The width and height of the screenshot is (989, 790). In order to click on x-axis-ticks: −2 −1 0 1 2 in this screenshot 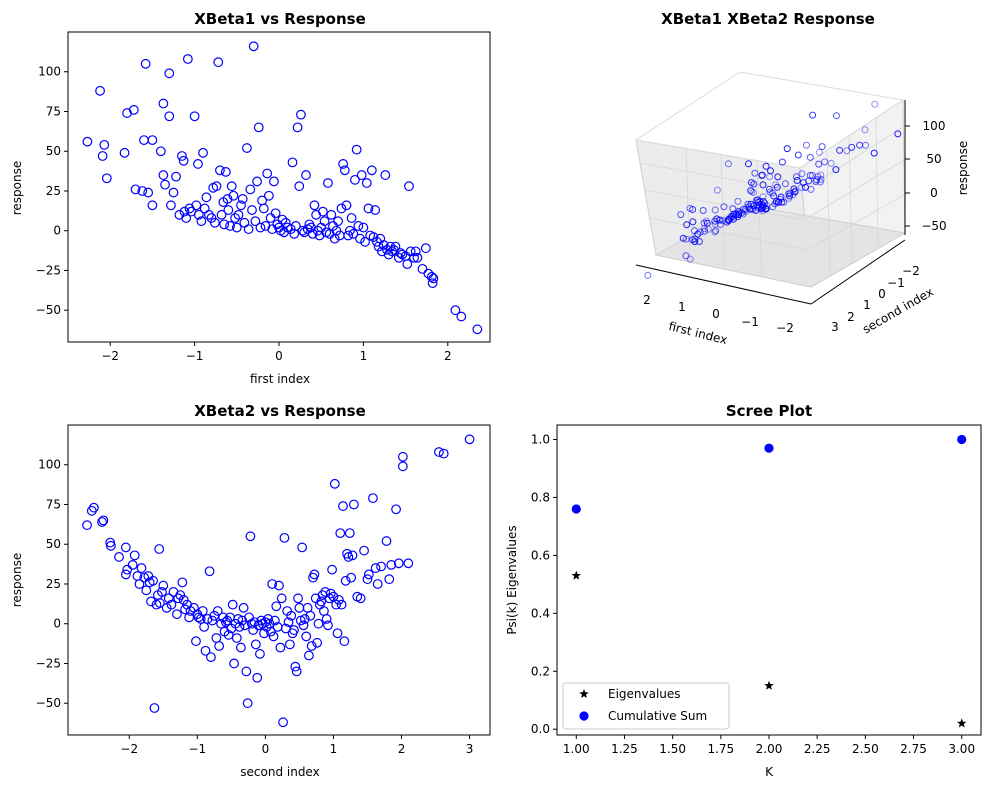, I will do `click(276, 352)`.